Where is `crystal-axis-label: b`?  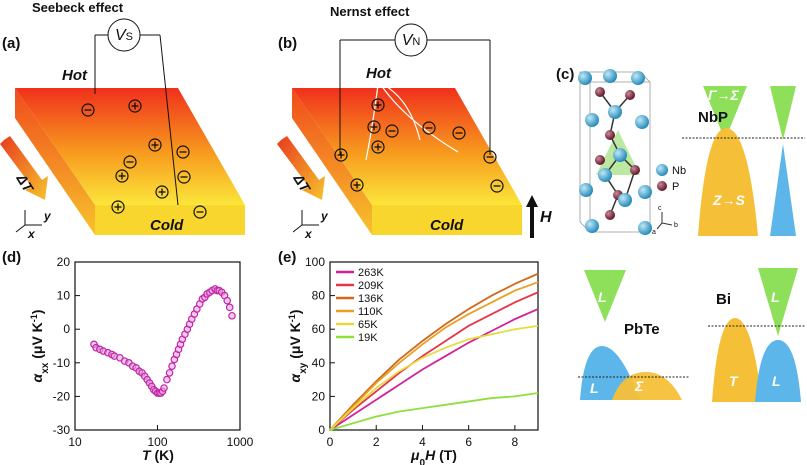 crystal-axis-label: b is located at coordinates (676, 225).